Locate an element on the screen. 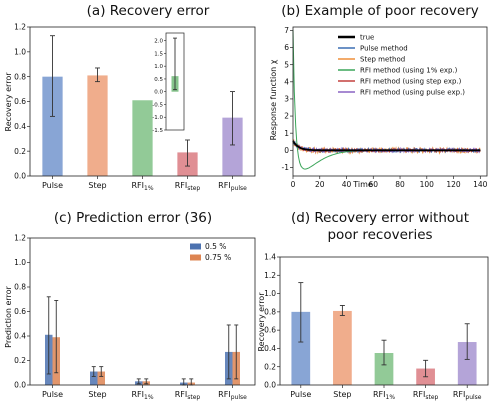  panel-b-ytick-label-8: 7 is located at coordinates (286, 30).